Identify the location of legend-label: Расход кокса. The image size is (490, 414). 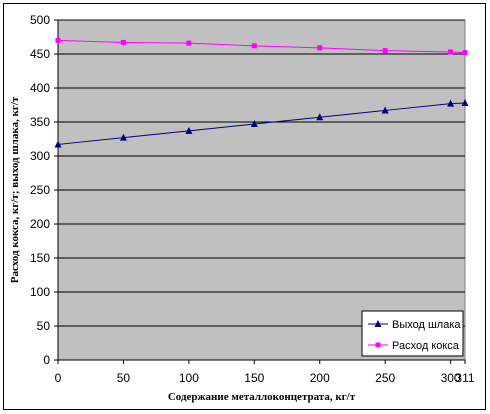
(426, 346).